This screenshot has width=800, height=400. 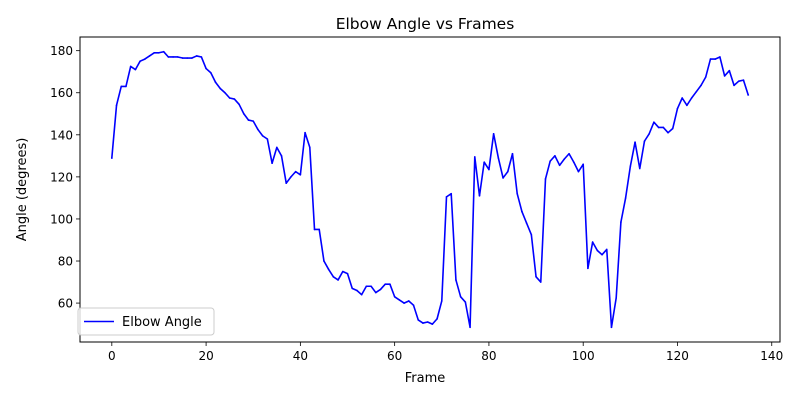 What do you see at coordinates (445, 352) in the screenshot?
I see `x-axis-ticks: 0 20 40 60 80 100 120 140` at bounding box center [445, 352].